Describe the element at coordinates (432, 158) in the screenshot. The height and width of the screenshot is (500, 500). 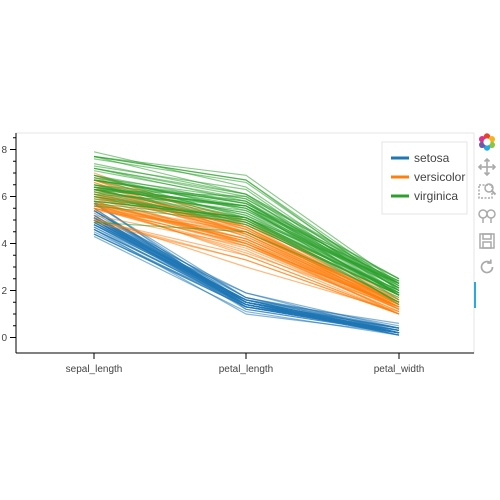
I see `legend-label-setosa: setosa` at that location.